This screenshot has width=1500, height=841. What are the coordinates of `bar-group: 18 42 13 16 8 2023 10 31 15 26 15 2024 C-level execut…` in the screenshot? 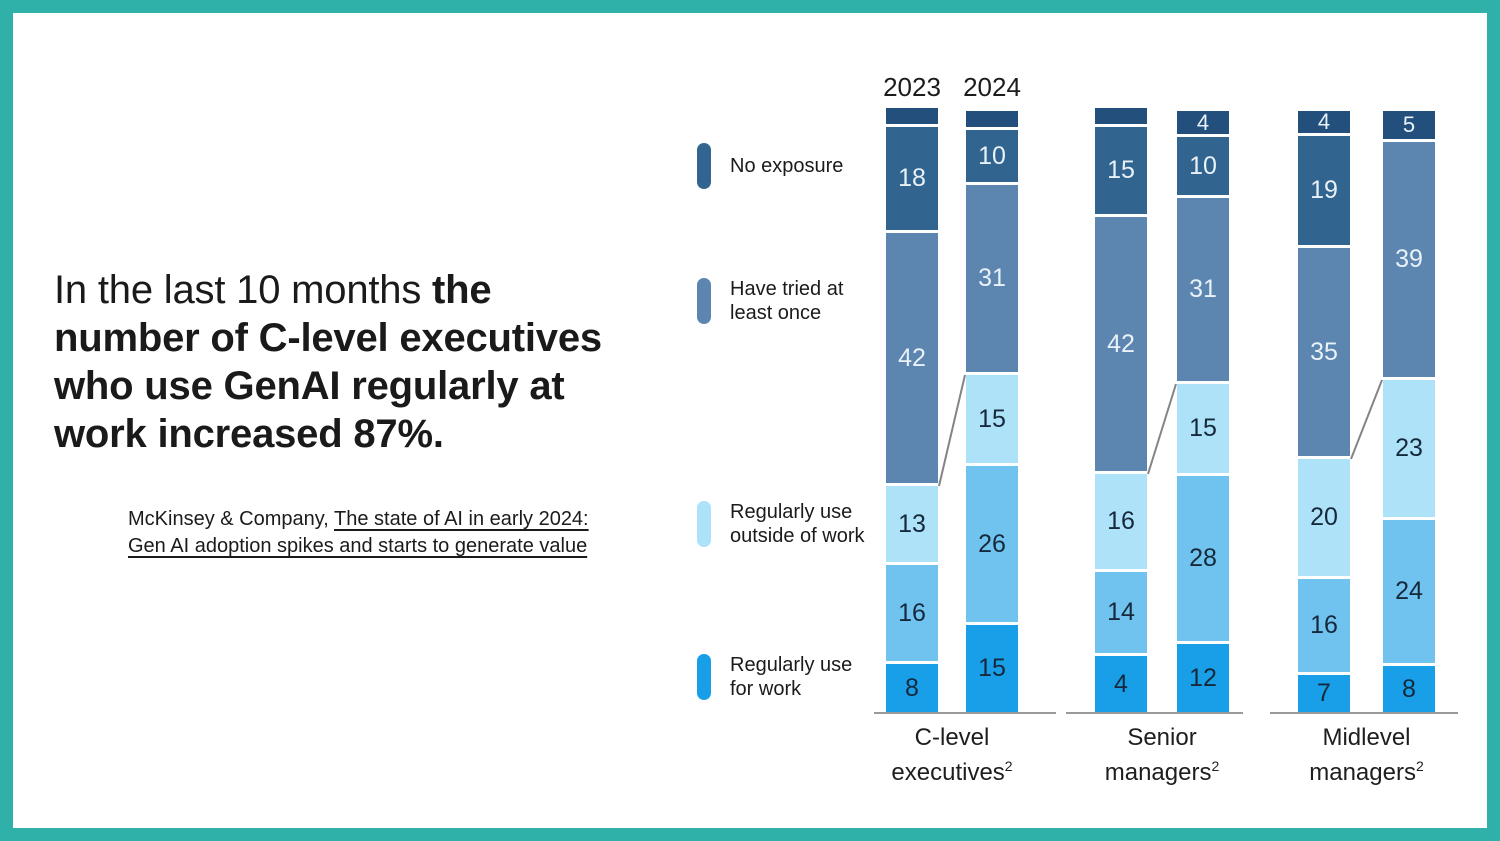 It's located at (965, 420).